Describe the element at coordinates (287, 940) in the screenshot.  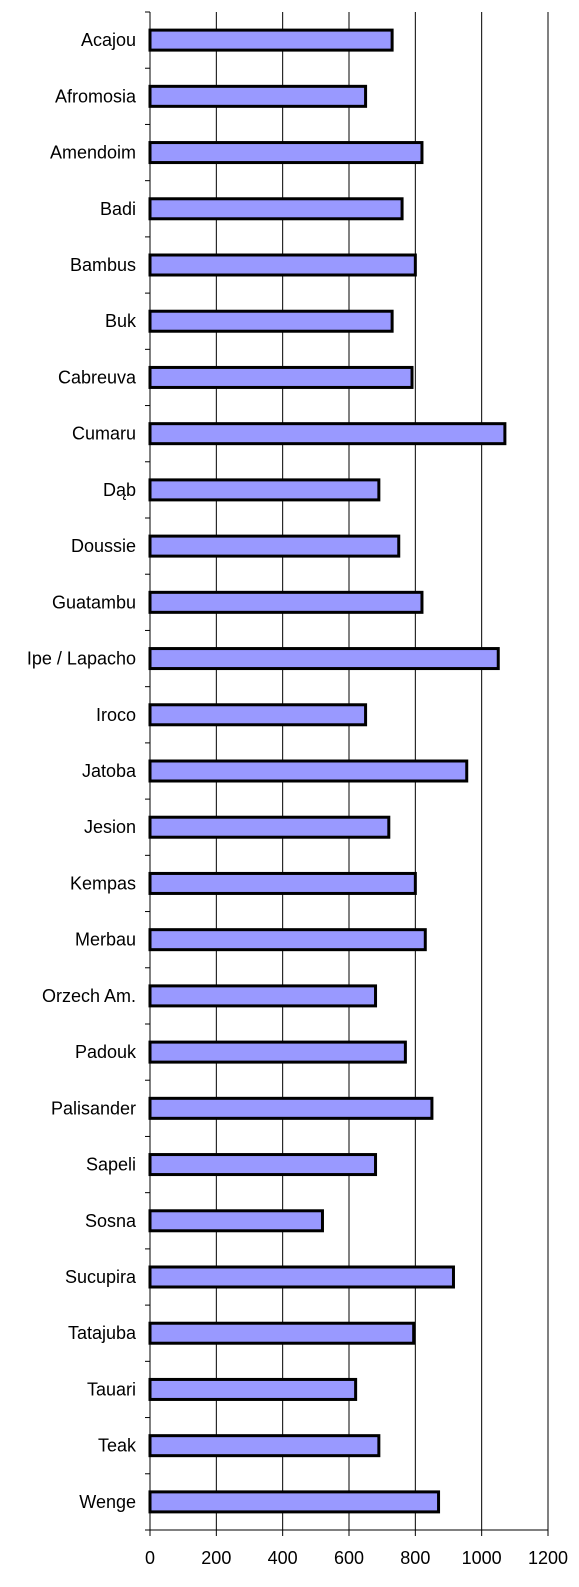
I see `bar-merbau` at that location.